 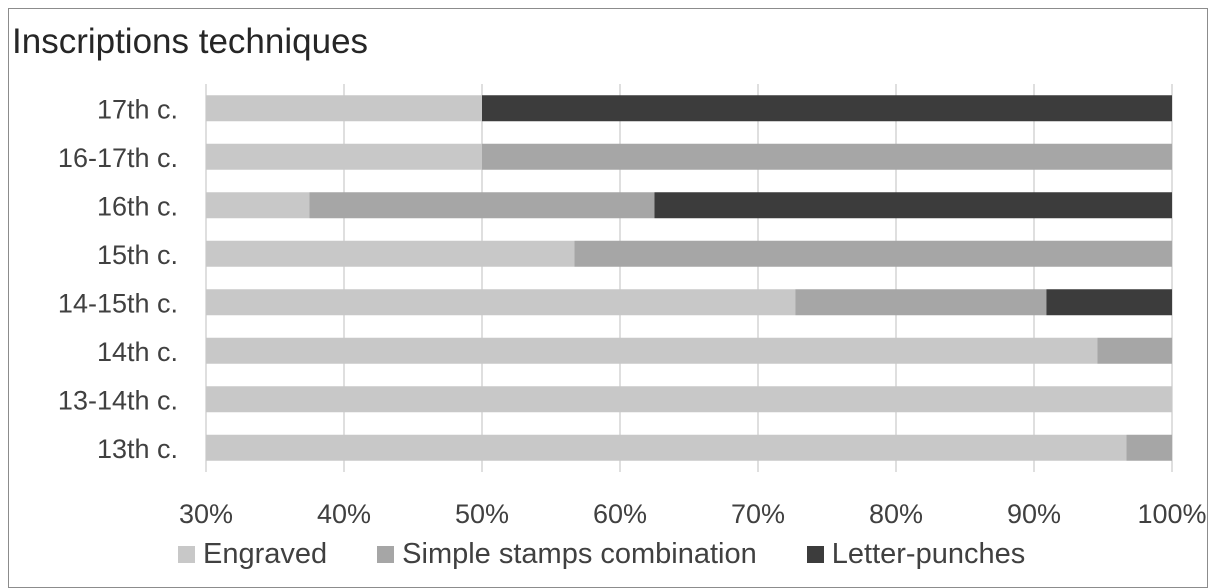 I want to click on chart-title: Inscriptions techniques, so click(x=190, y=41).